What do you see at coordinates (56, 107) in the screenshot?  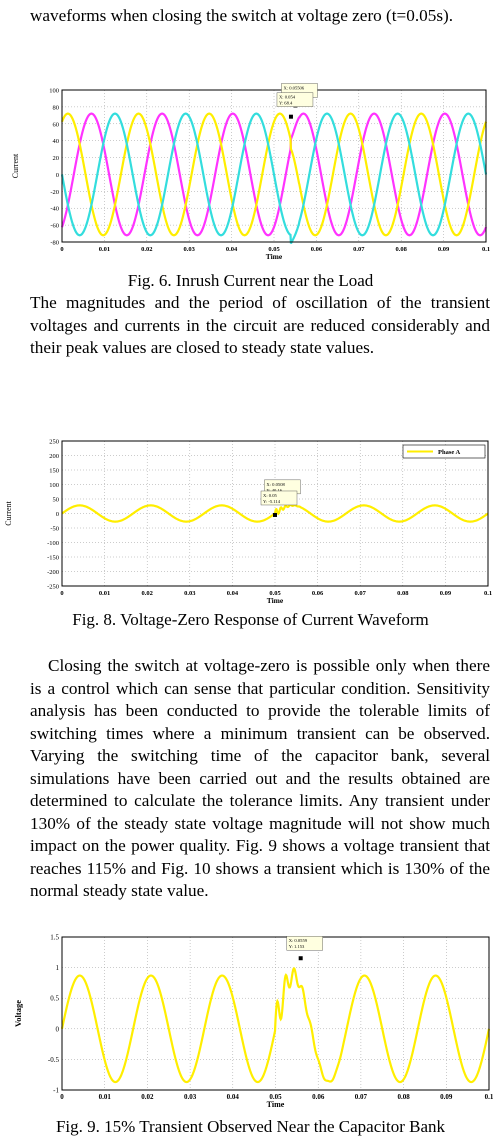 I see `y-tick-label: 80` at bounding box center [56, 107].